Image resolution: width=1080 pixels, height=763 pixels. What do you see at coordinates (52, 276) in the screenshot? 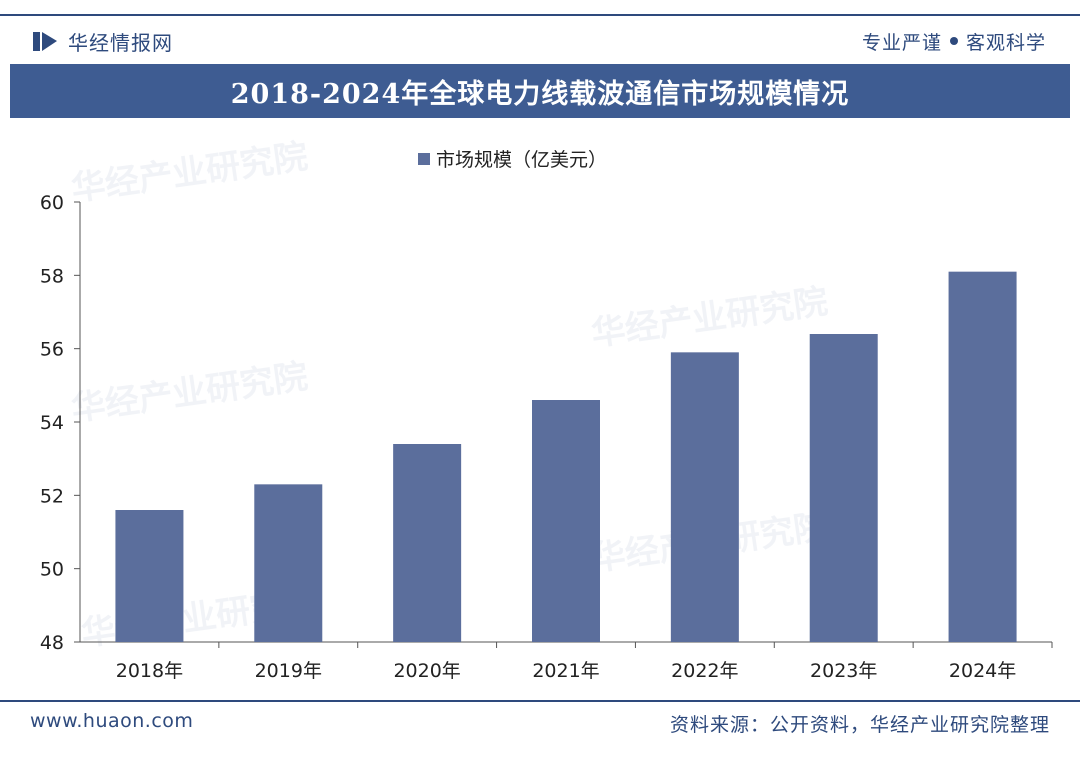
I see `y-tick-label: 58` at bounding box center [52, 276].